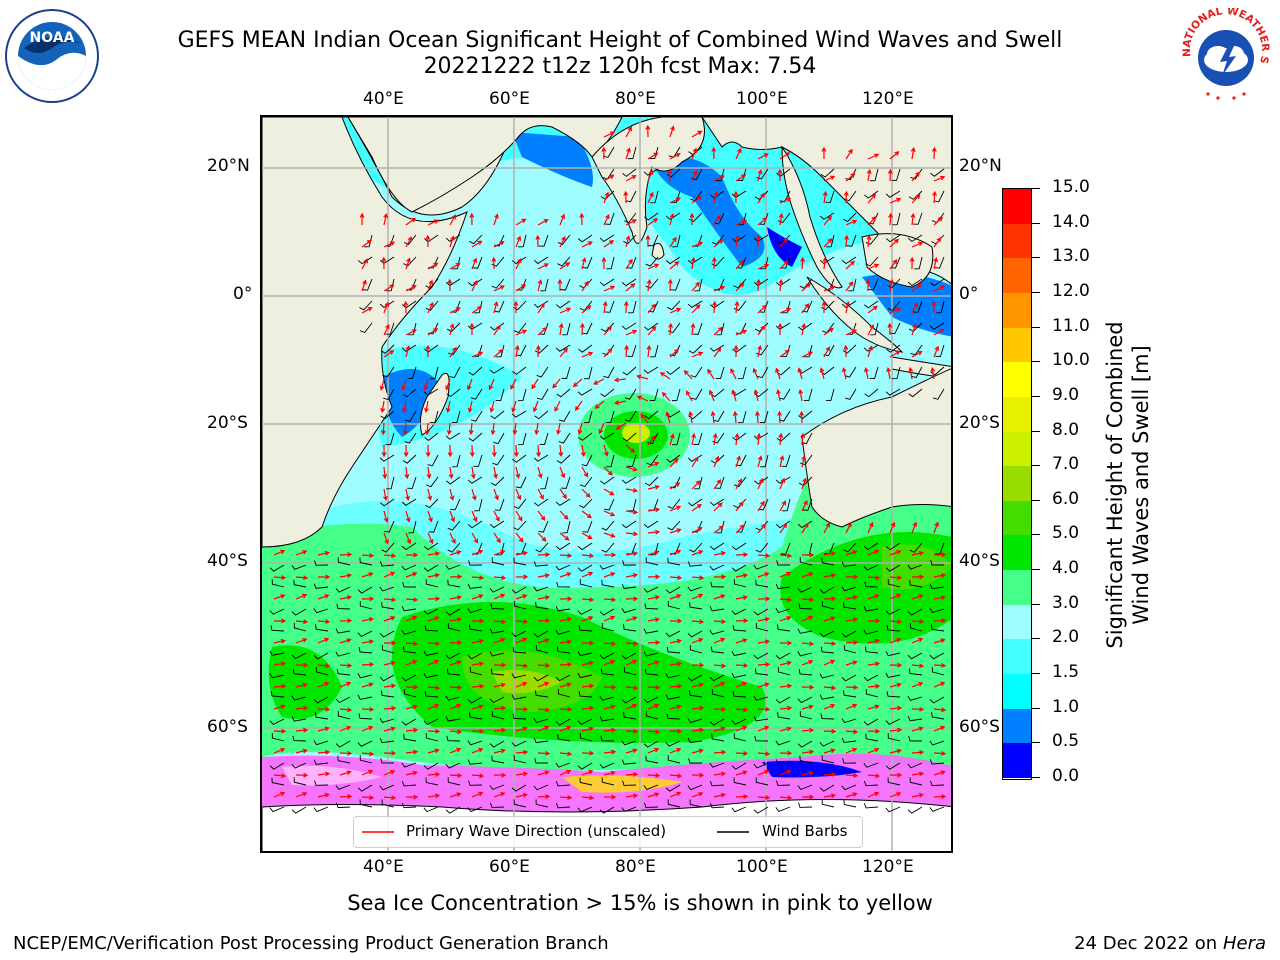 Image resolution: width=1280 pixels, height=960 pixels. What do you see at coordinates (1066, 429) in the screenshot?
I see `colorbar-tick-label: 8.0` at bounding box center [1066, 429].